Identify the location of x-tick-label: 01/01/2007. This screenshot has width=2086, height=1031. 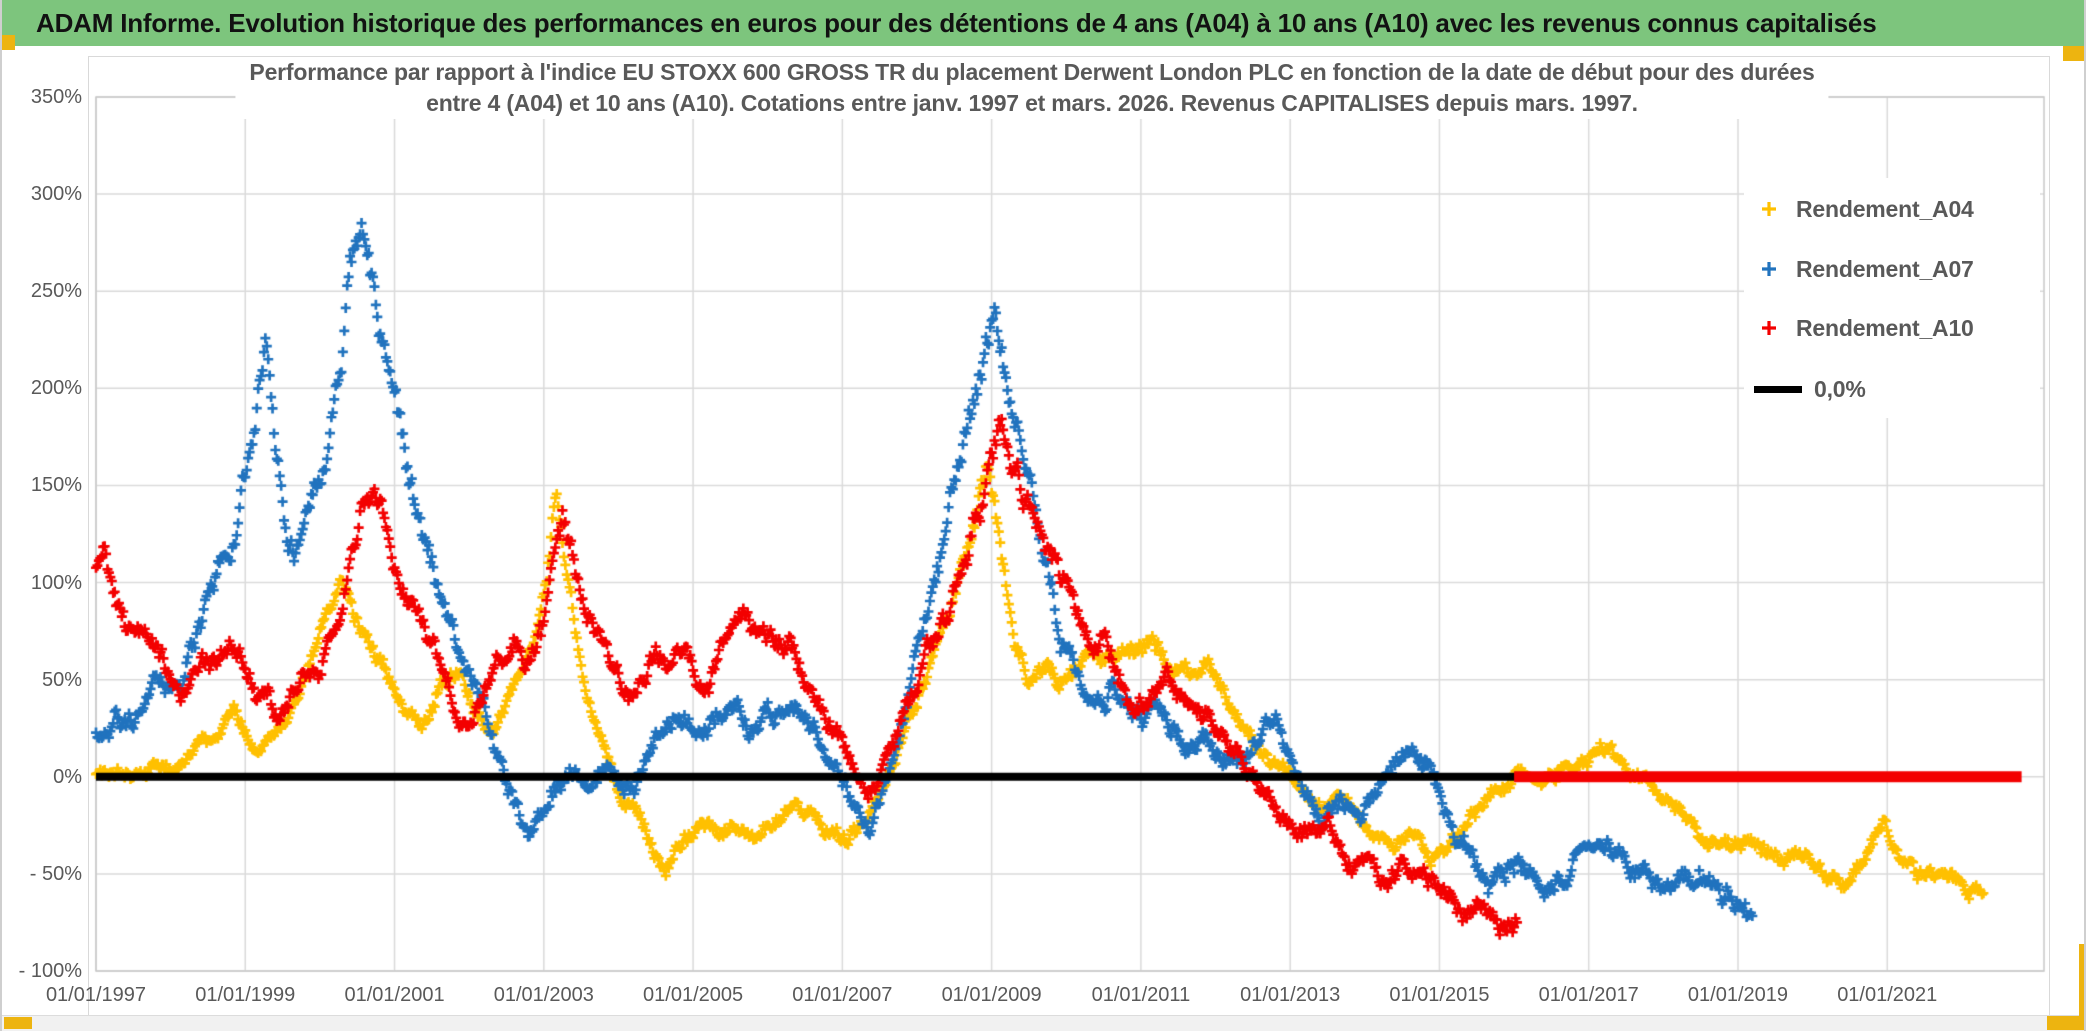
(842, 995).